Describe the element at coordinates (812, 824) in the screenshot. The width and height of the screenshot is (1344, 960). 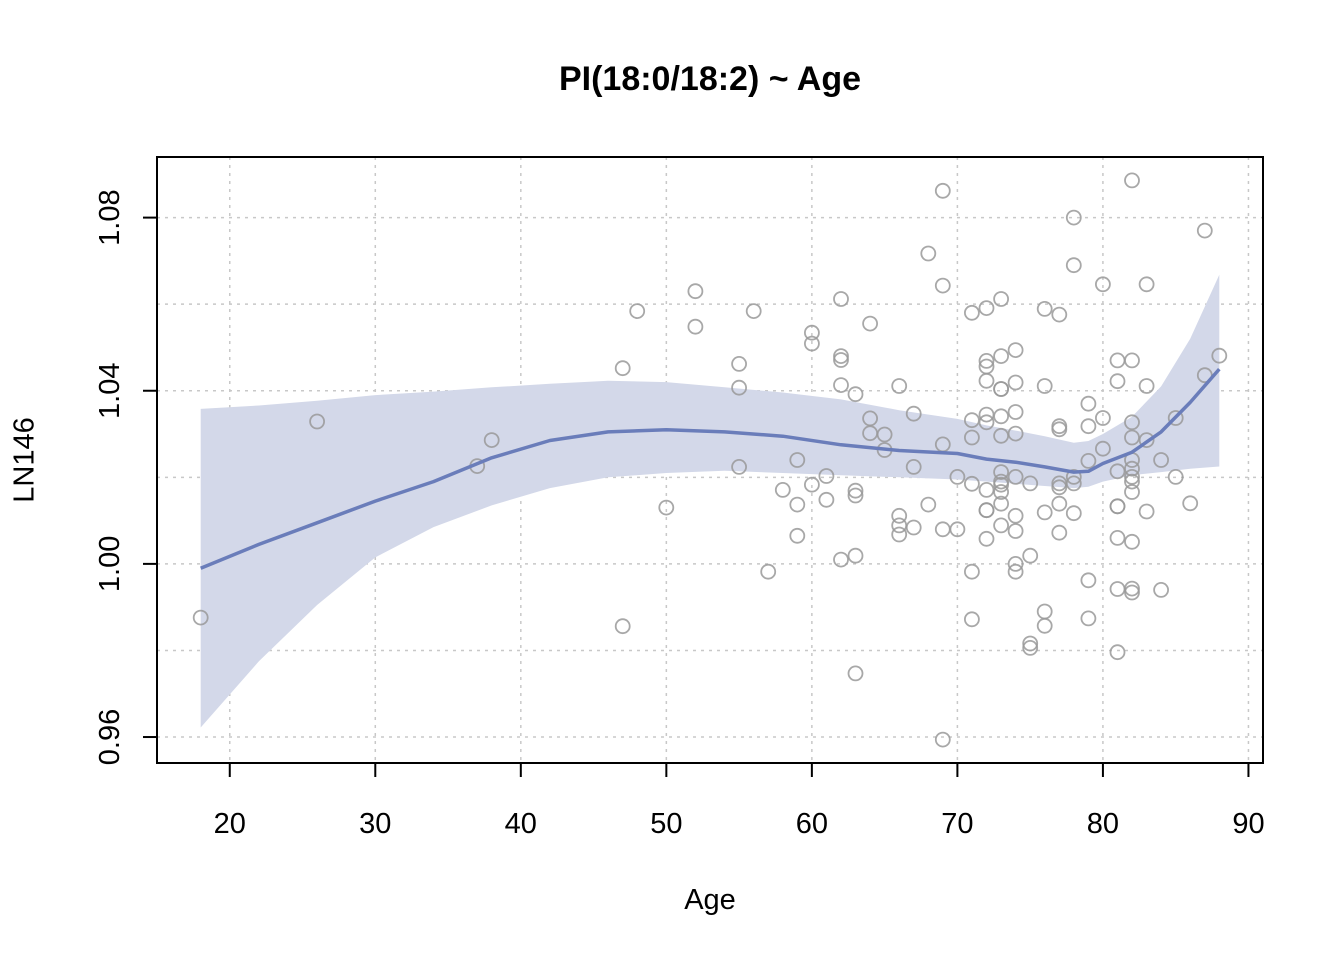
I see `x-tick-label: 60` at that location.